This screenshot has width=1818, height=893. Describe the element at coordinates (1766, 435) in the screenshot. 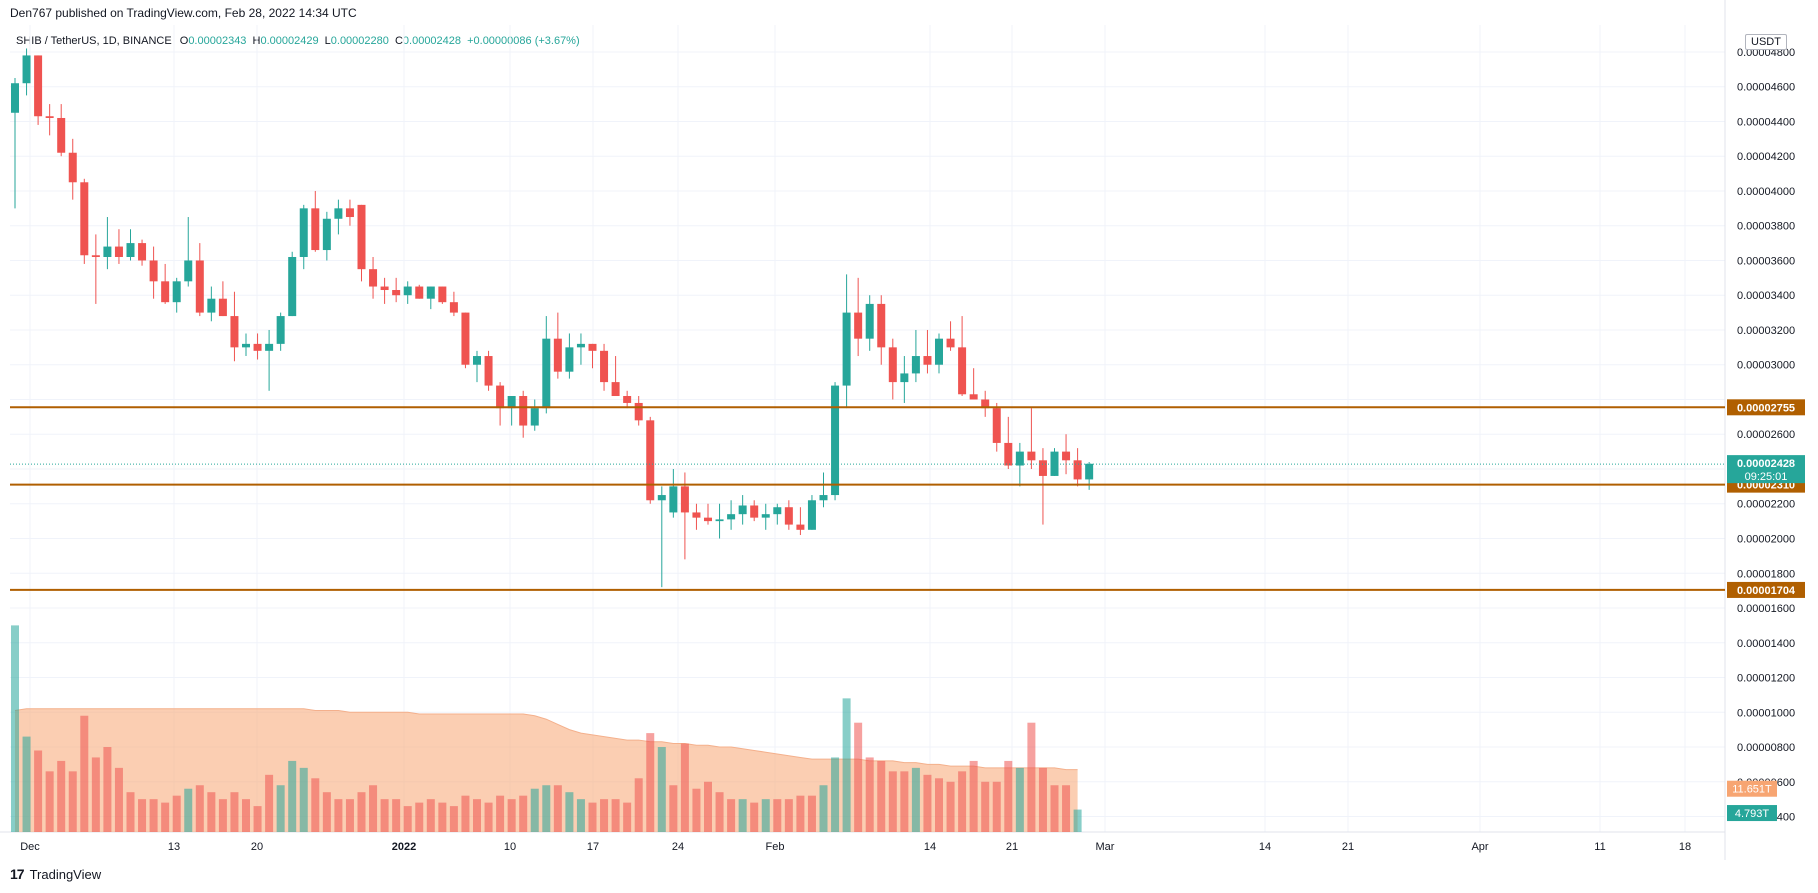

I see `y-tick-label: 0.00002600` at that location.